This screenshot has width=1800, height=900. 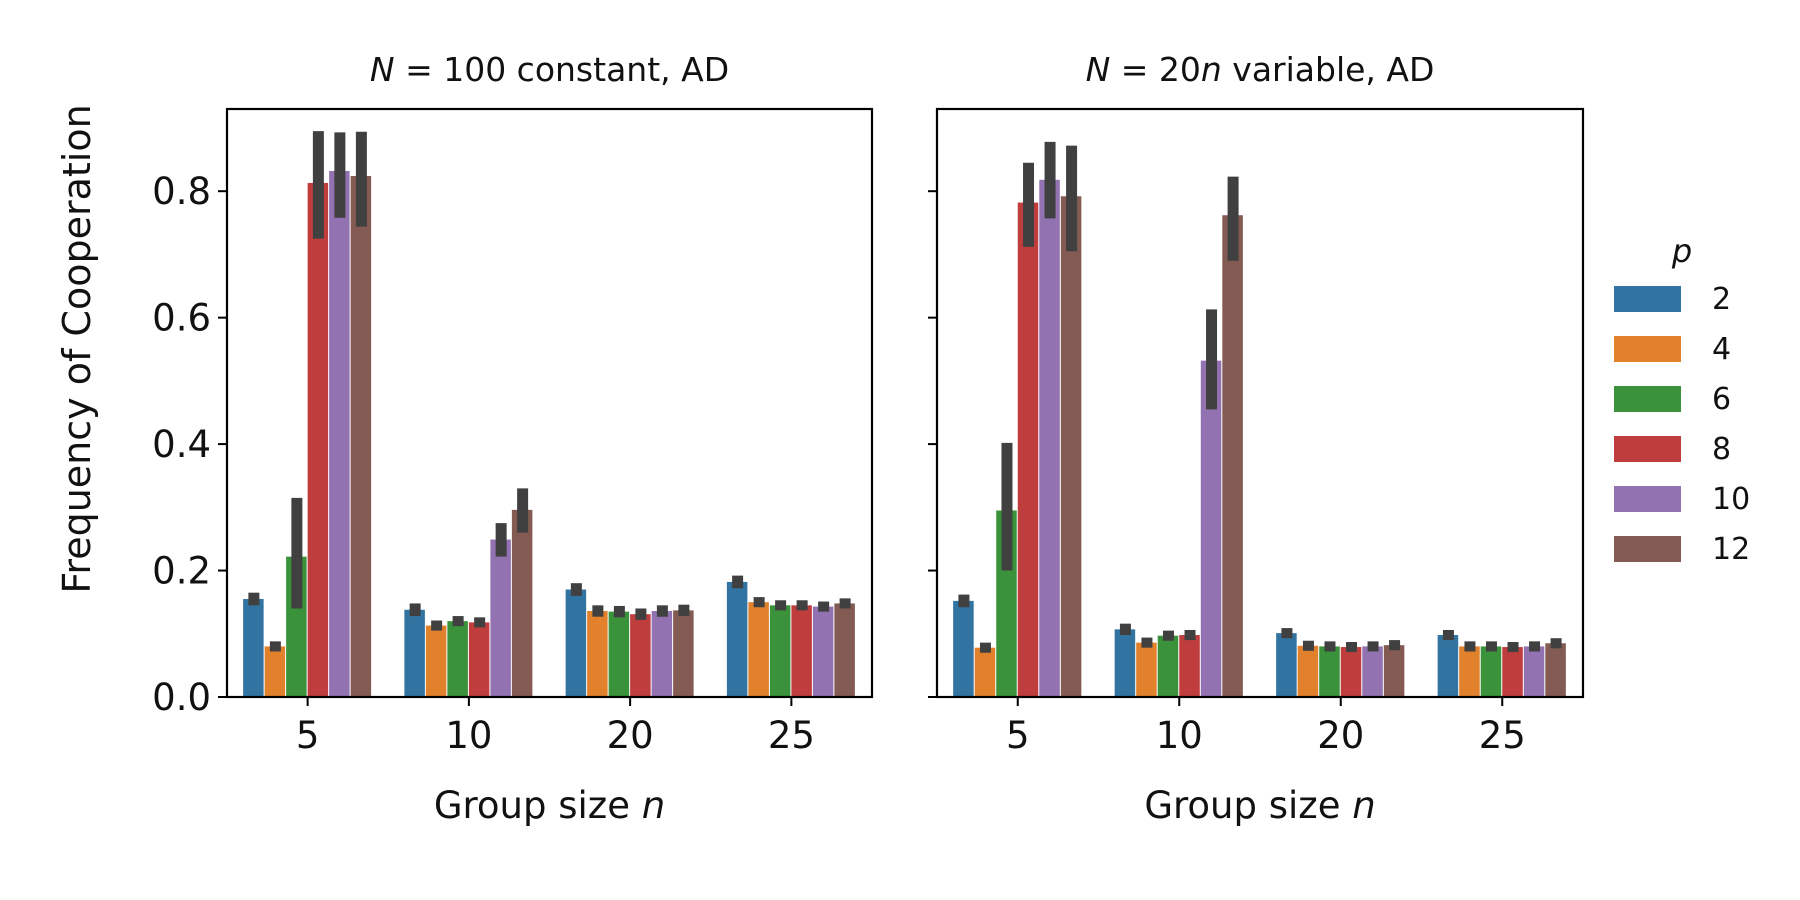 I want to click on y-axis-label: Frequency of Cooperation, so click(x=77, y=348).